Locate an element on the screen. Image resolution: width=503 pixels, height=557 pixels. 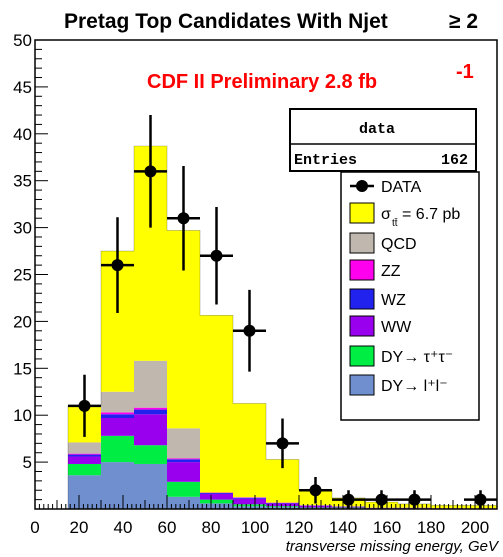
x-tick-label: 20 is located at coordinates (79, 527).